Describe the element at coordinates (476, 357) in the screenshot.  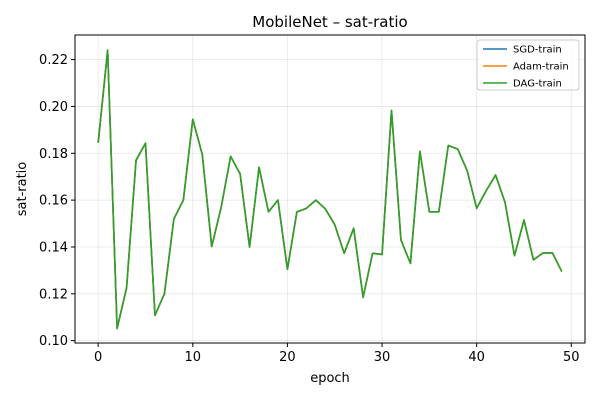
I see `x-tick-label: 40` at that location.